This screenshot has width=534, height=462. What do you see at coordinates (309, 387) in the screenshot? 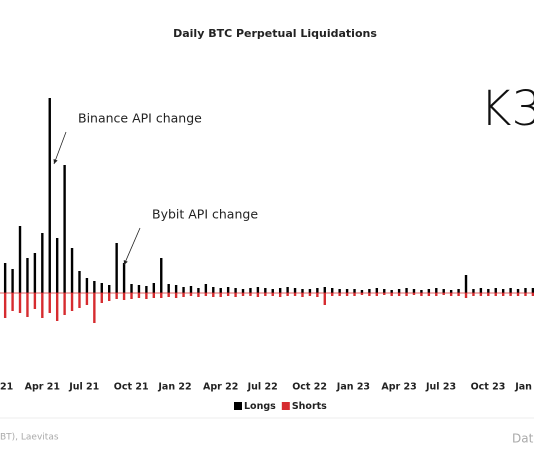
I see `x-tick-label: Oct 22` at bounding box center [309, 387].